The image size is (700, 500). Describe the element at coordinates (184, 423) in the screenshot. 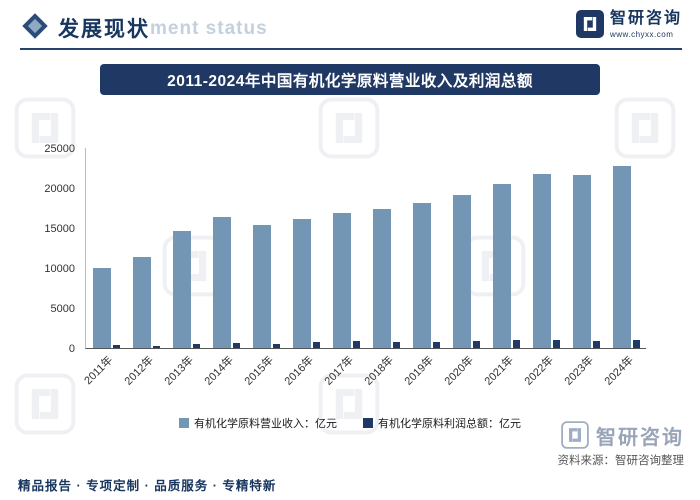

I see `legend-marker-revenue` at that location.